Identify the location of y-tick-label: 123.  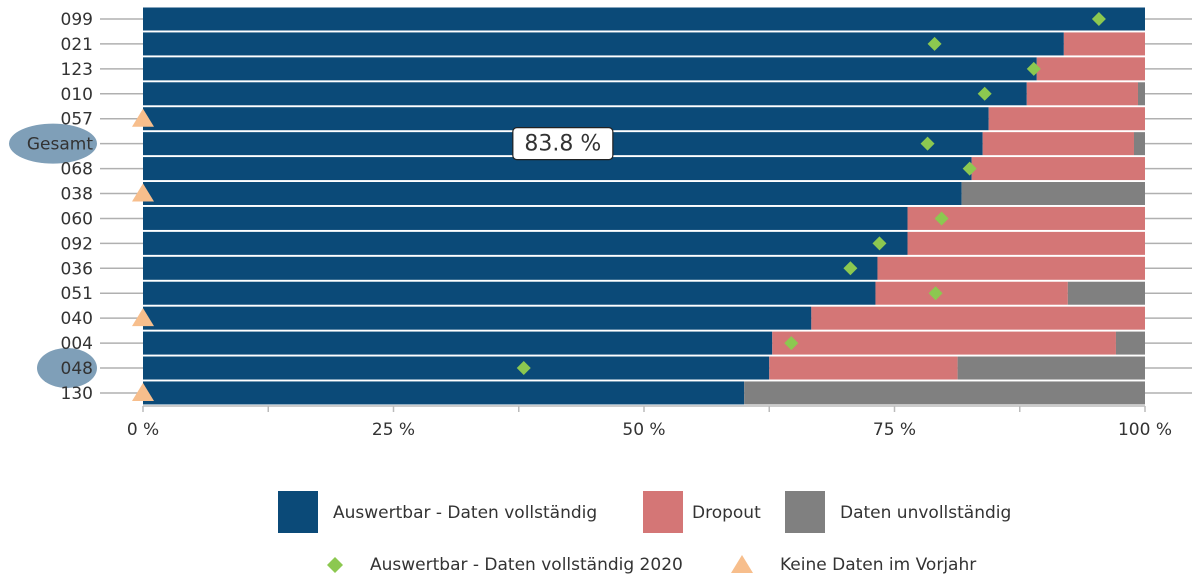
(77, 70).